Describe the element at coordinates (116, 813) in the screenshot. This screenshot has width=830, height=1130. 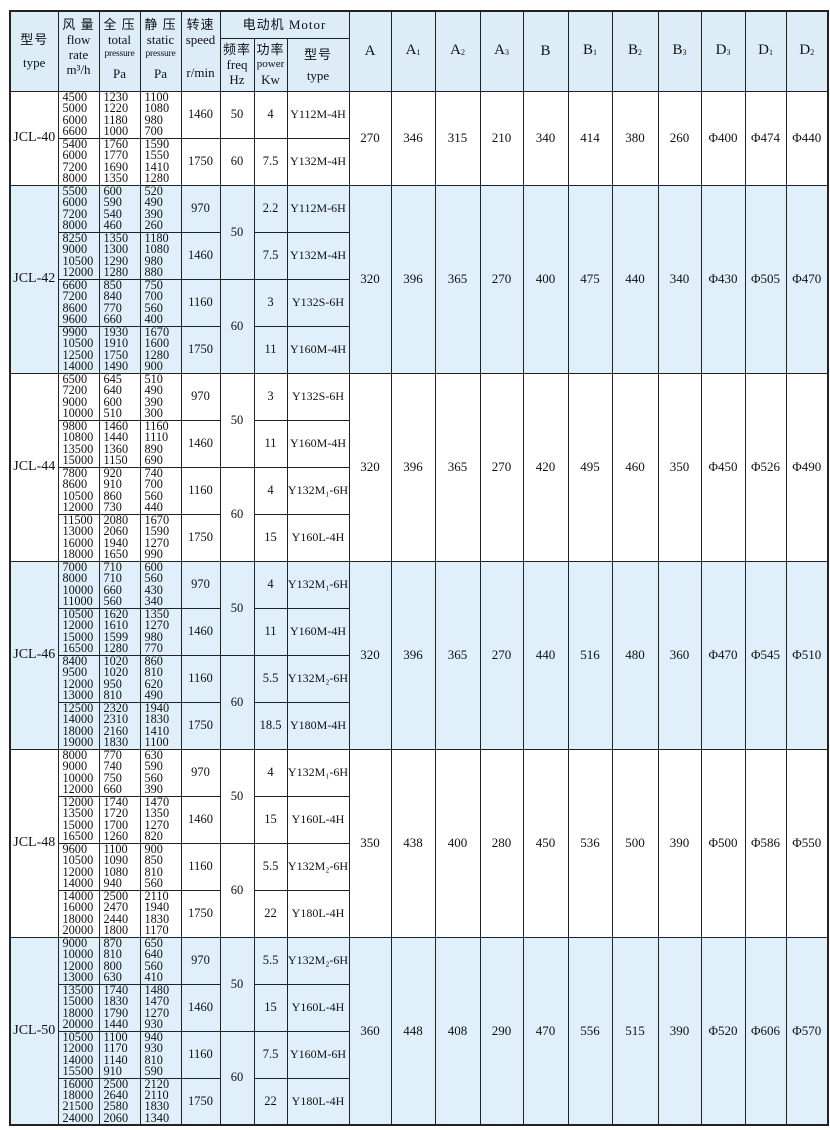
I see `value-line: 1720` at that location.